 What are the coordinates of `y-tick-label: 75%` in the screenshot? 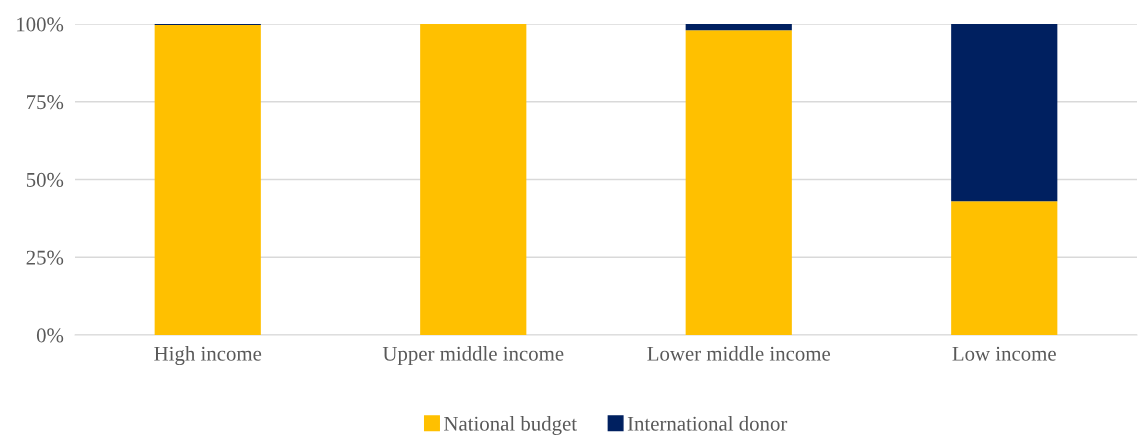 It's located at (45, 102).